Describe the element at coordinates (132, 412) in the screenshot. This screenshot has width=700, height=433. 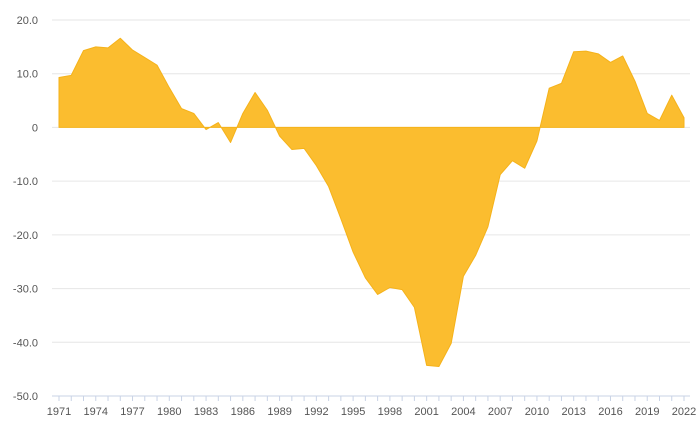
I see `x-tick-label: 1977` at that location.